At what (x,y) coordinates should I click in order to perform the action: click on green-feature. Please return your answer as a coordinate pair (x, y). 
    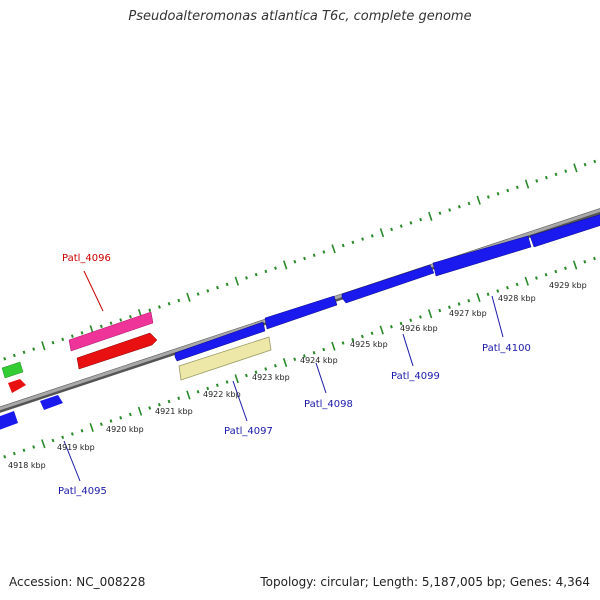
    Looking at the image, I should click on (12, 370).